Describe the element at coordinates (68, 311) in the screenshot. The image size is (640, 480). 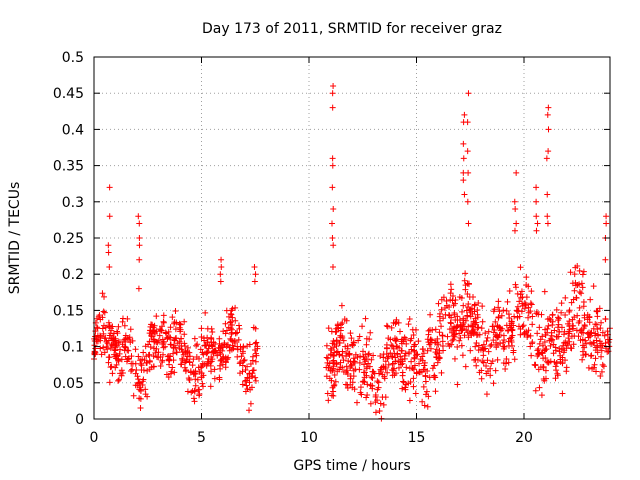
I see `y-tick-label: 0.15` at that location.